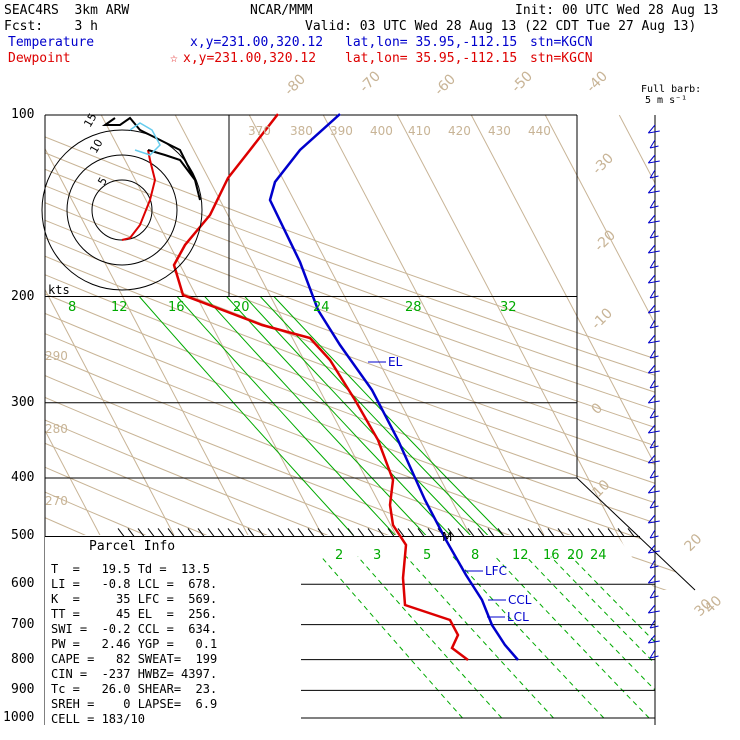 The height and width of the screenshot is (740, 740). I want to click on org-label: NCAR/MMM, so click(281, 10).